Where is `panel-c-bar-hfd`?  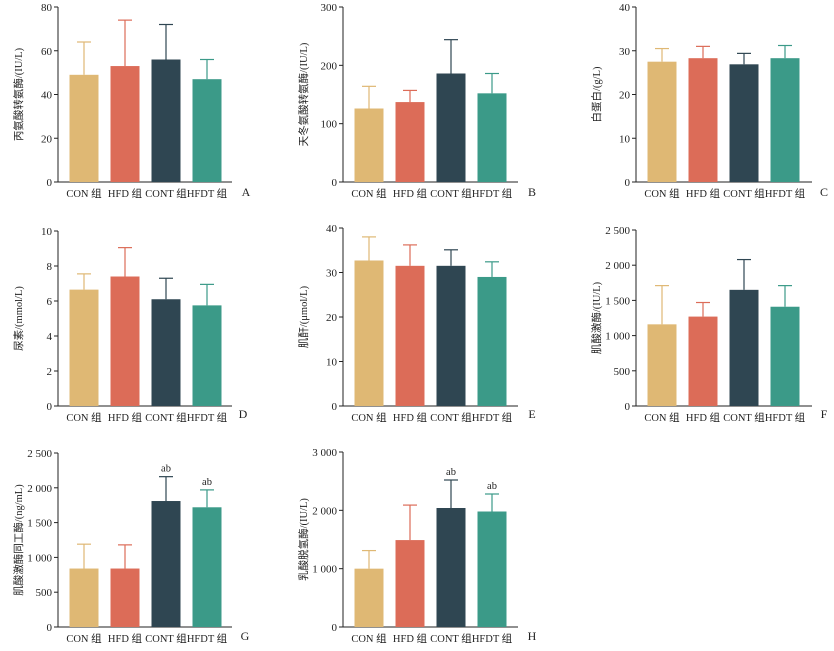
panel-c-bar-hfd is located at coordinates (703, 120).